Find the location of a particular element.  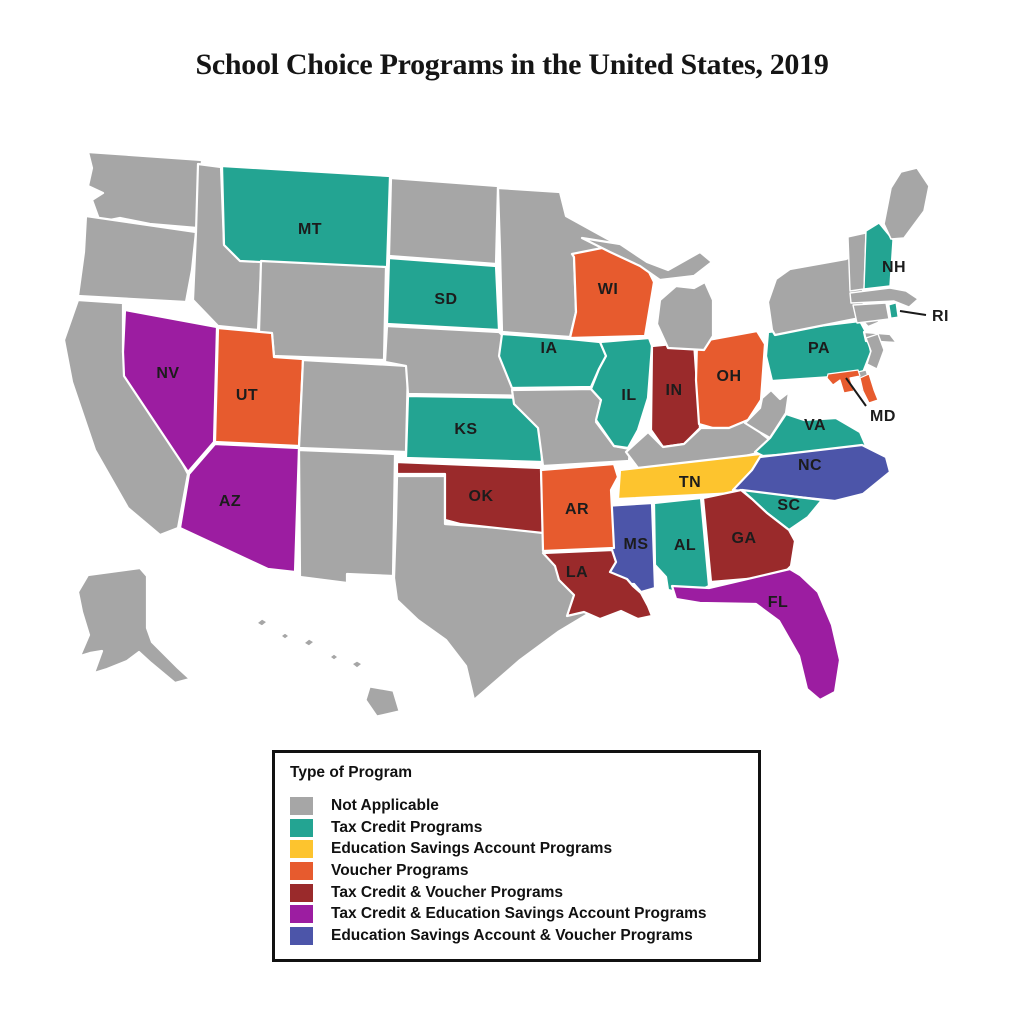

state-wv is located at coordinates (767, 414).